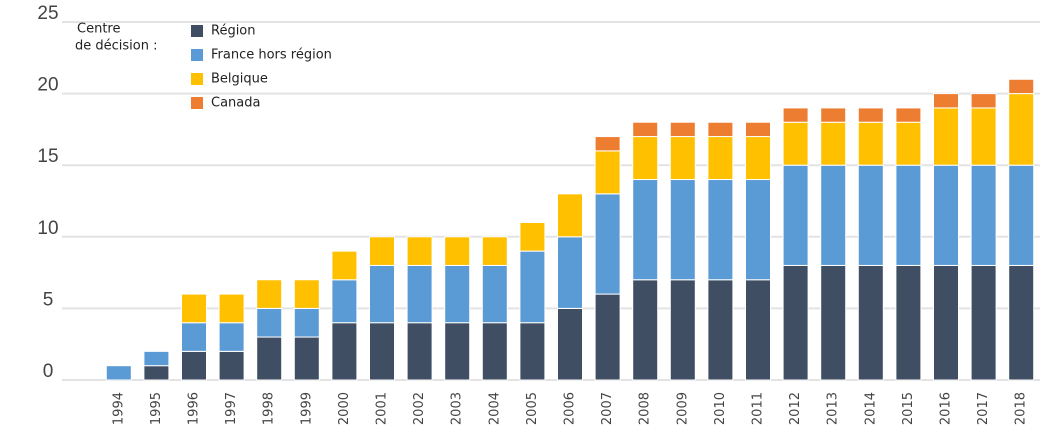  Describe the element at coordinates (156, 408) in the screenshot. I see `x-tick-label: 1995` at that location.